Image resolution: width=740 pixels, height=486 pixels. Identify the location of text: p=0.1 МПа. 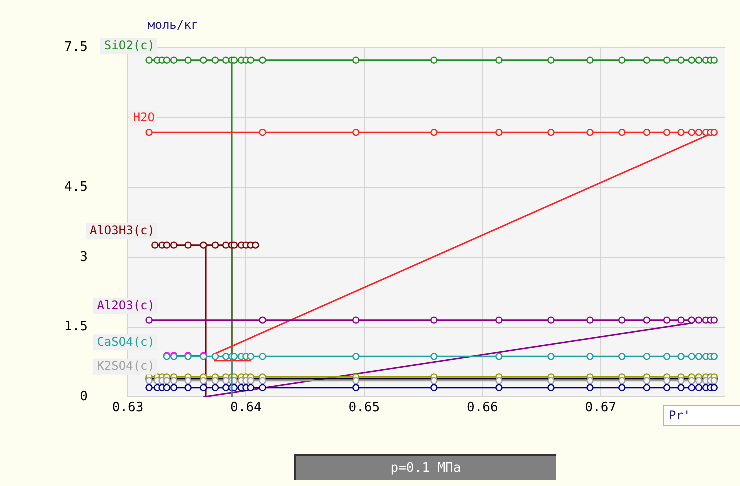
(425, 467).